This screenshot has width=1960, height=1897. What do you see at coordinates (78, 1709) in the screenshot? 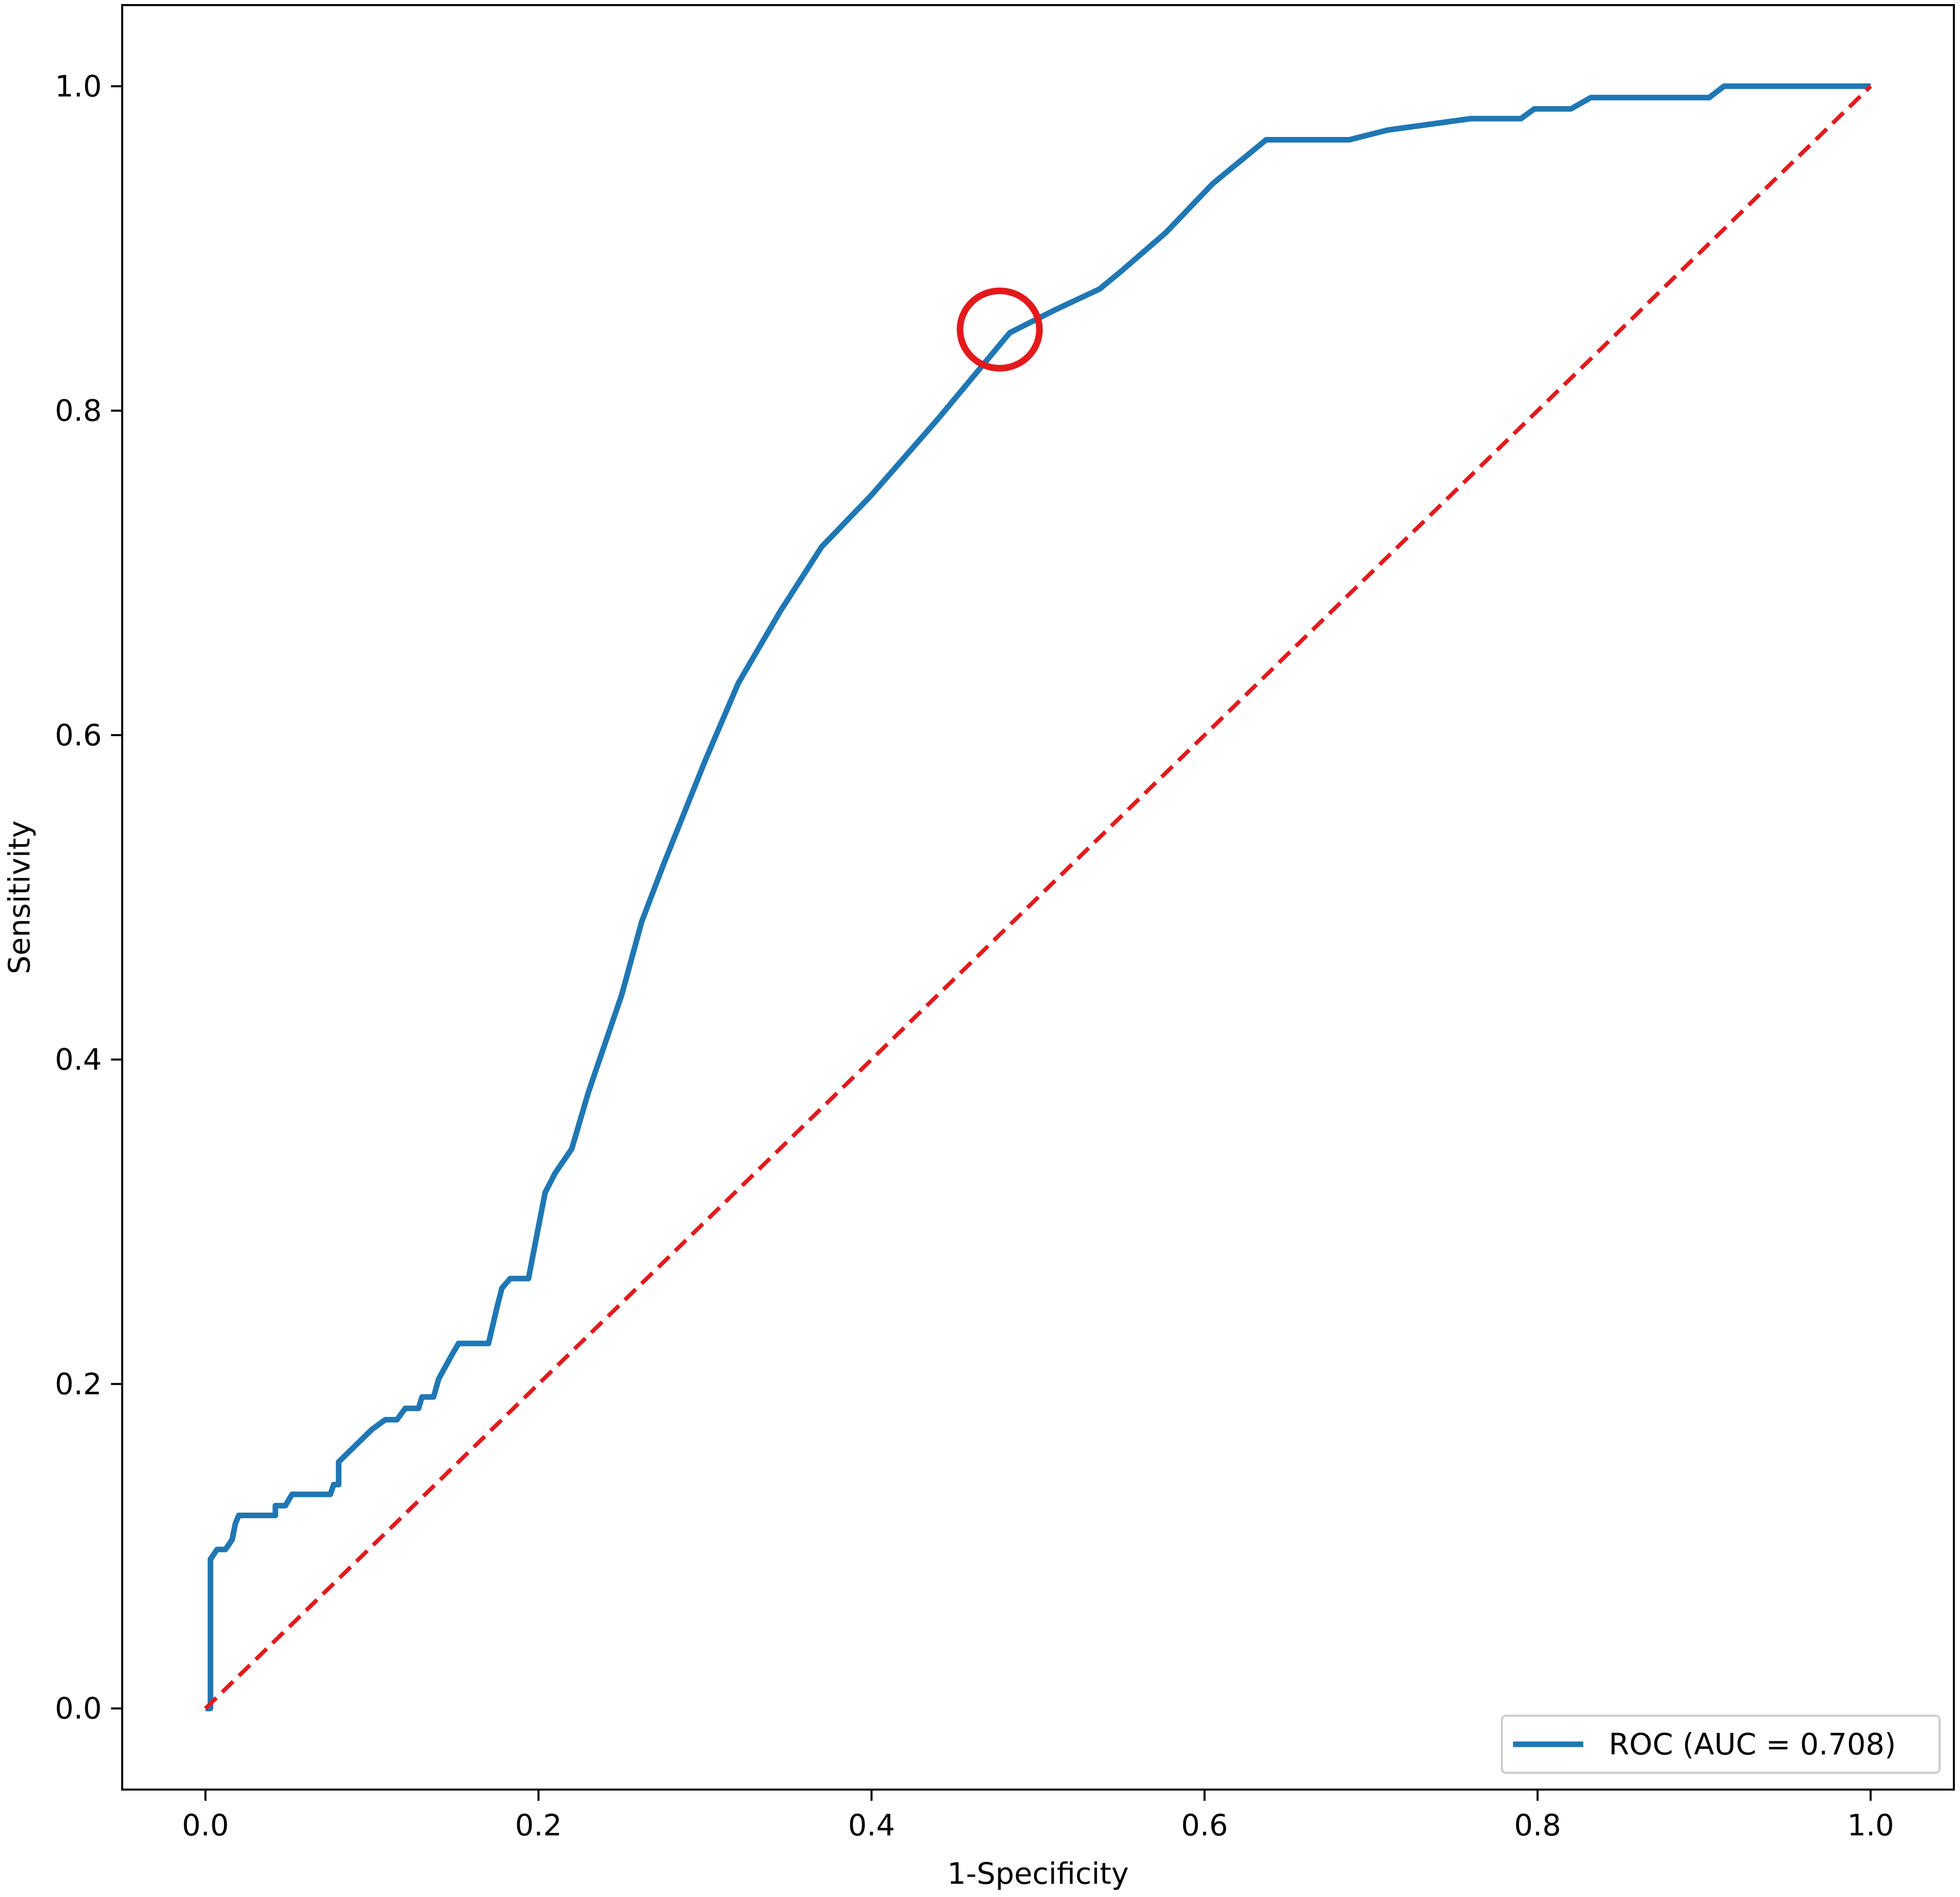
I see `y-tick-label: 0.0` at bounding box center [78, 1709].